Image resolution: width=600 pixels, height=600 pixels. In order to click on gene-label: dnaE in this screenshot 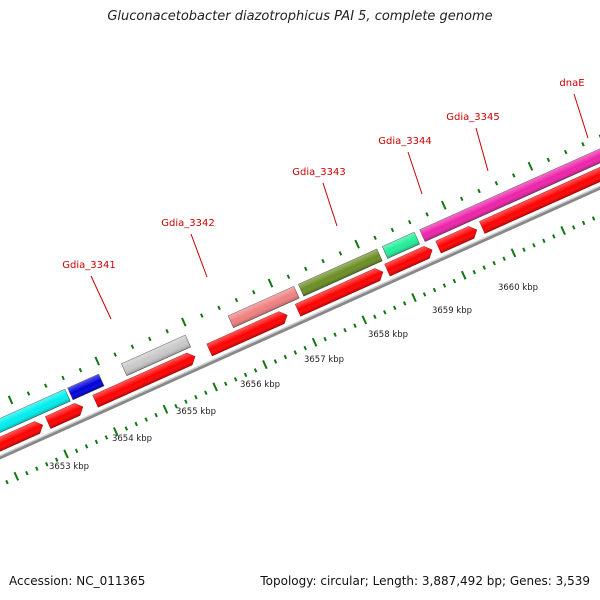, I will do `click(571, 83)`.